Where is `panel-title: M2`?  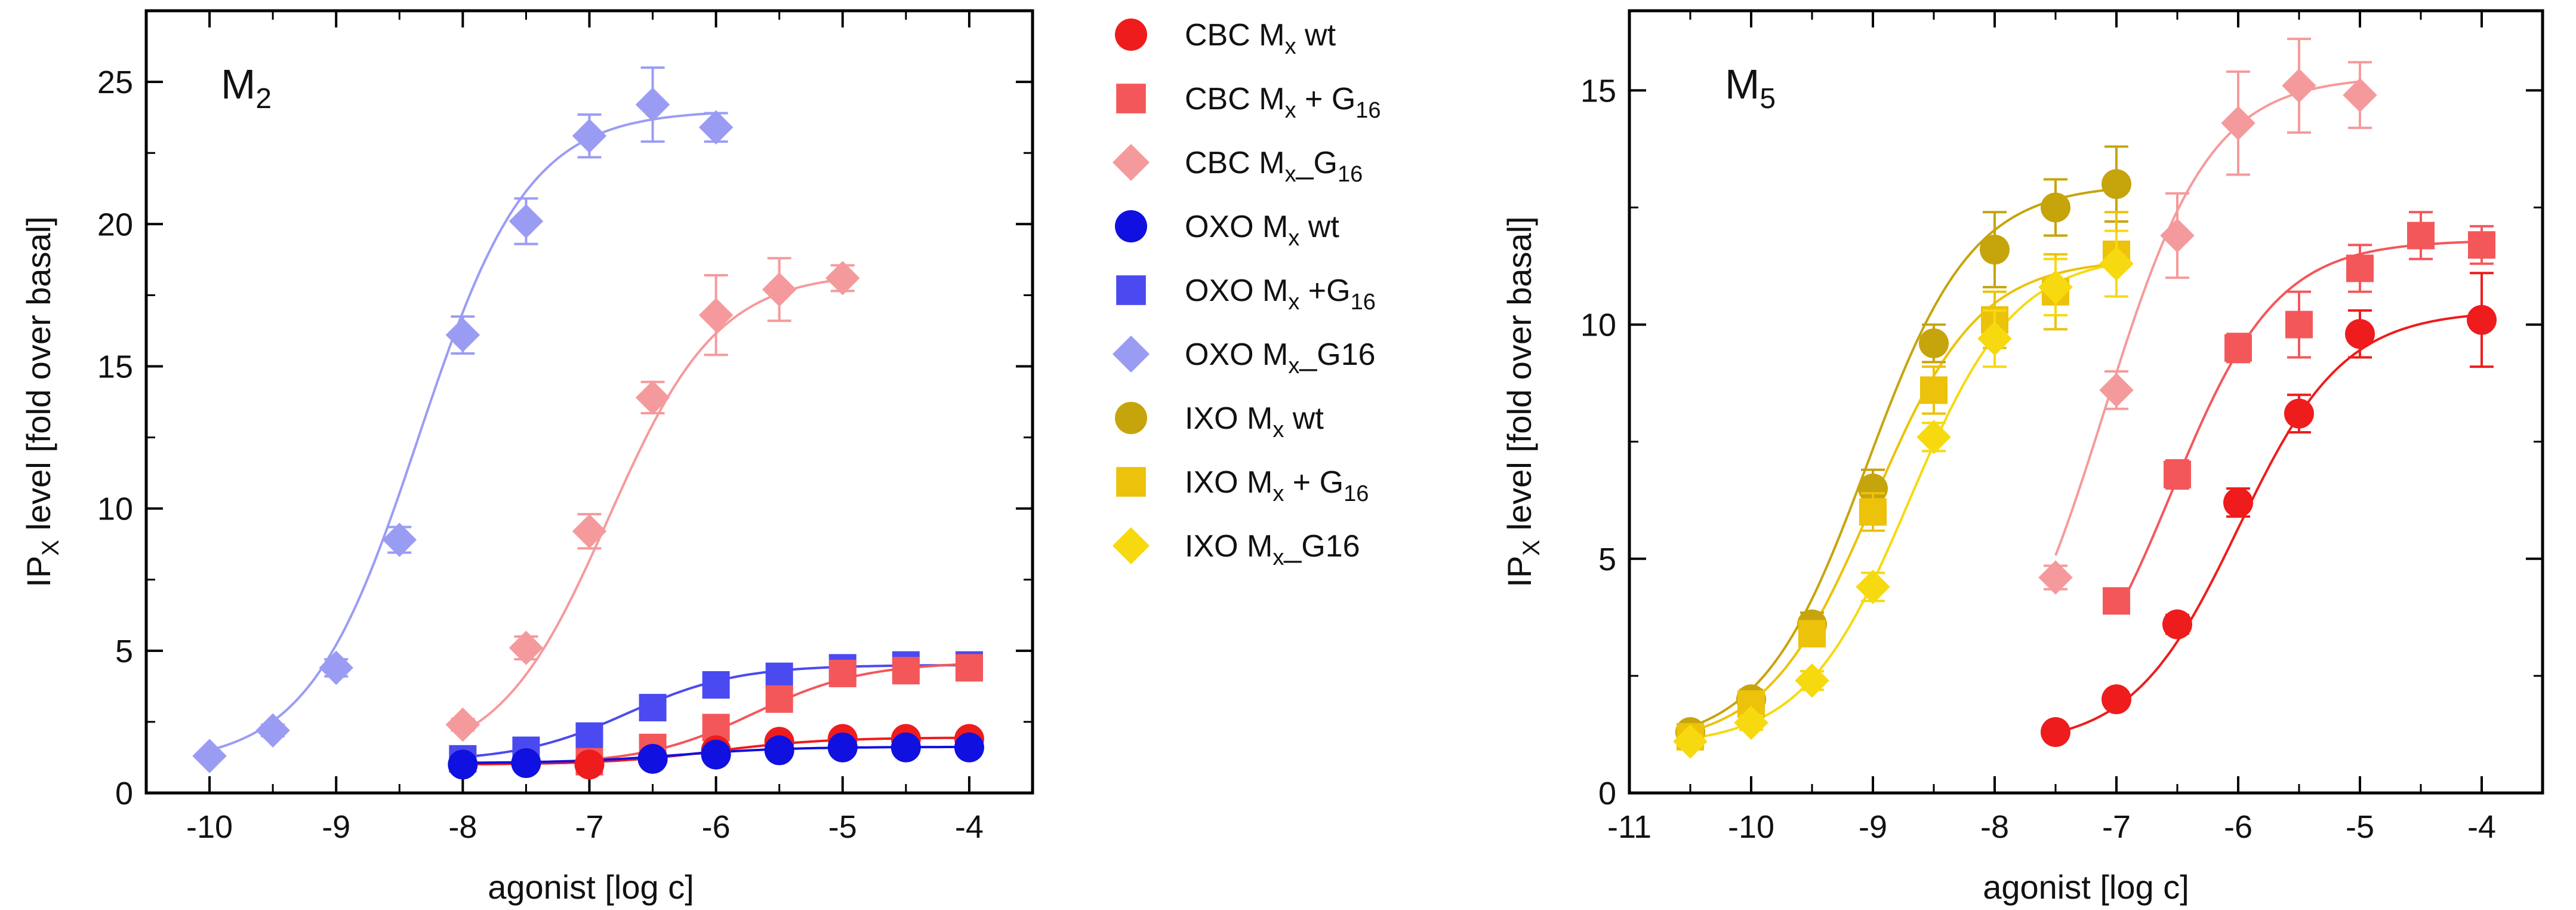
panel-title: M2 is located at coordinates (246, 88).